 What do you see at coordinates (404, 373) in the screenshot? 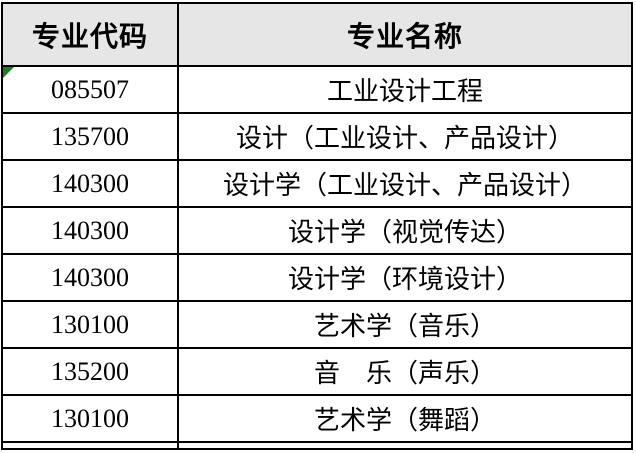
I see `name-cell: 音 乐（声乐）` at bounding box center [404, 373].